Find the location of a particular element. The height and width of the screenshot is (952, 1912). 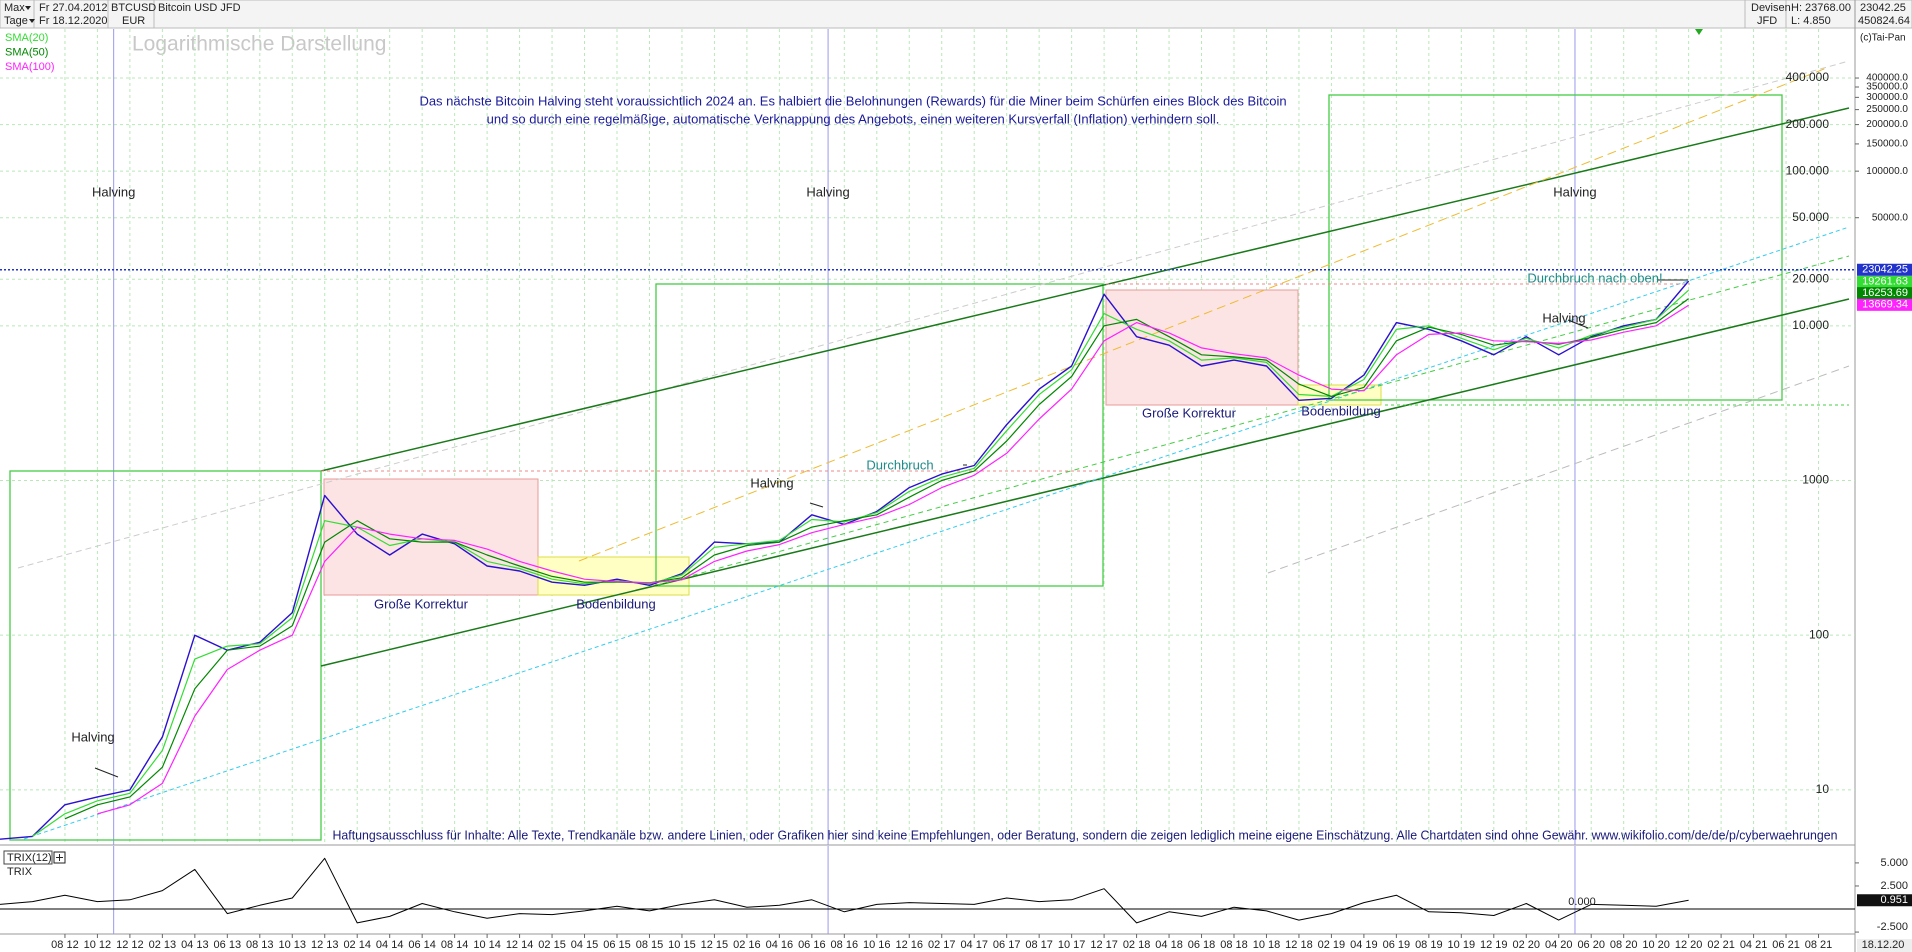

x-tick-label: 02 14 is located at coordinates (357, 945).